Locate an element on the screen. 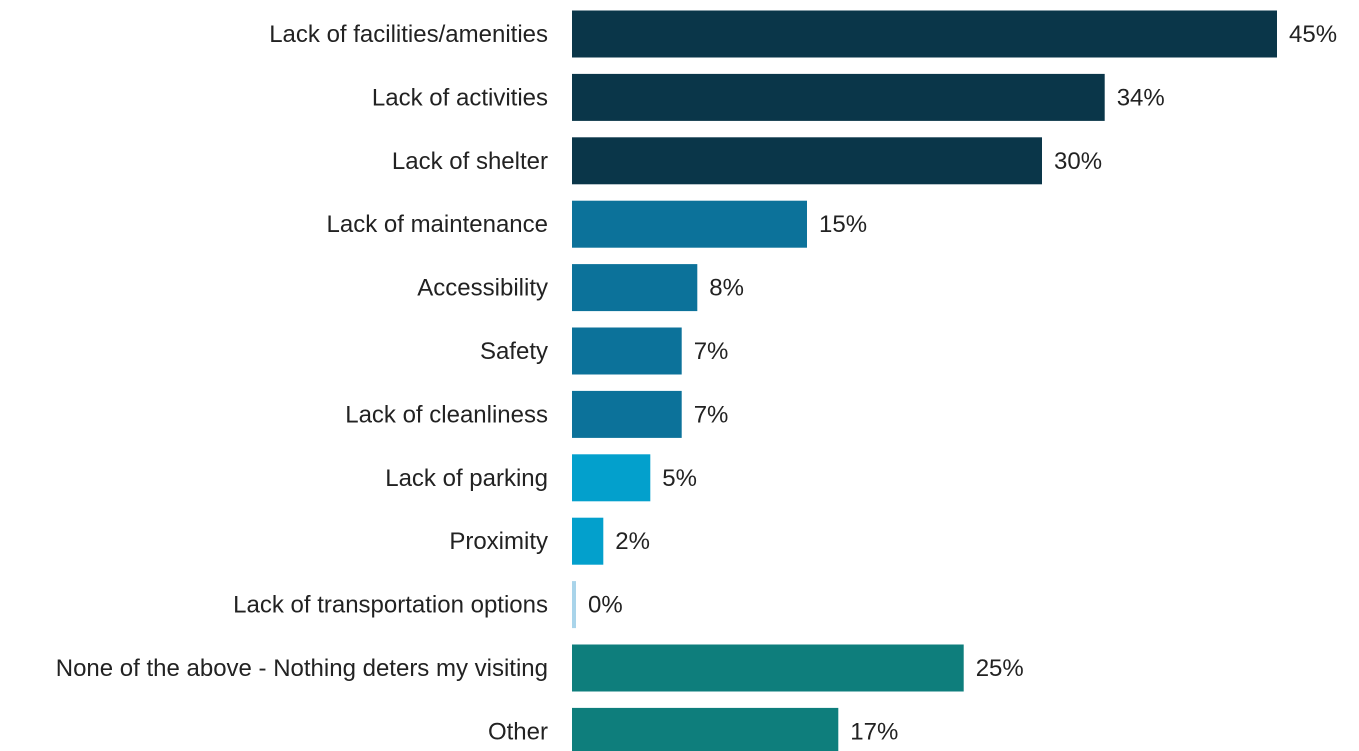  value-label-6: 7% is located at coordinates (711, 414).